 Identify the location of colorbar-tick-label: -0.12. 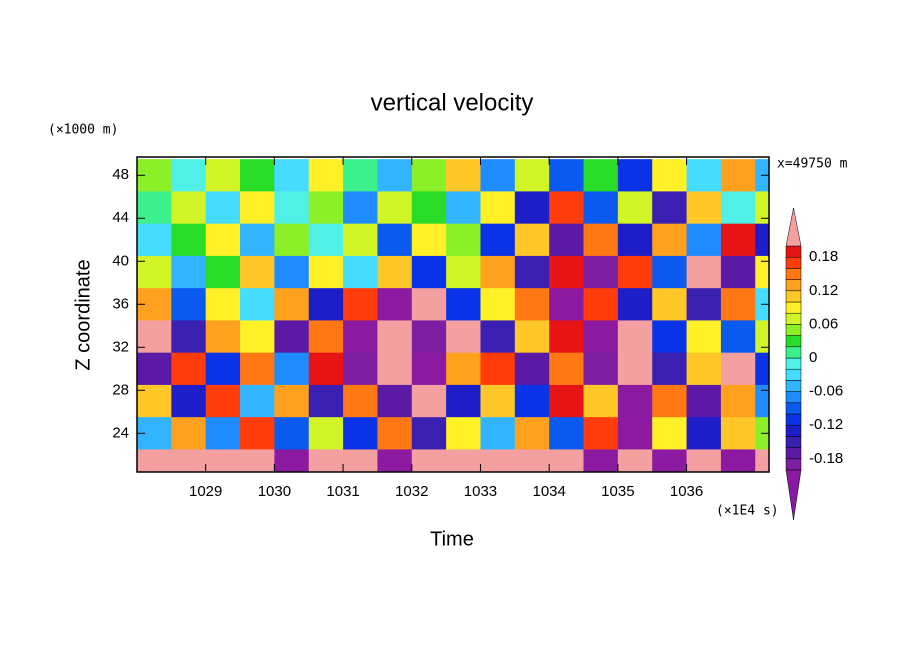
(826, 424).